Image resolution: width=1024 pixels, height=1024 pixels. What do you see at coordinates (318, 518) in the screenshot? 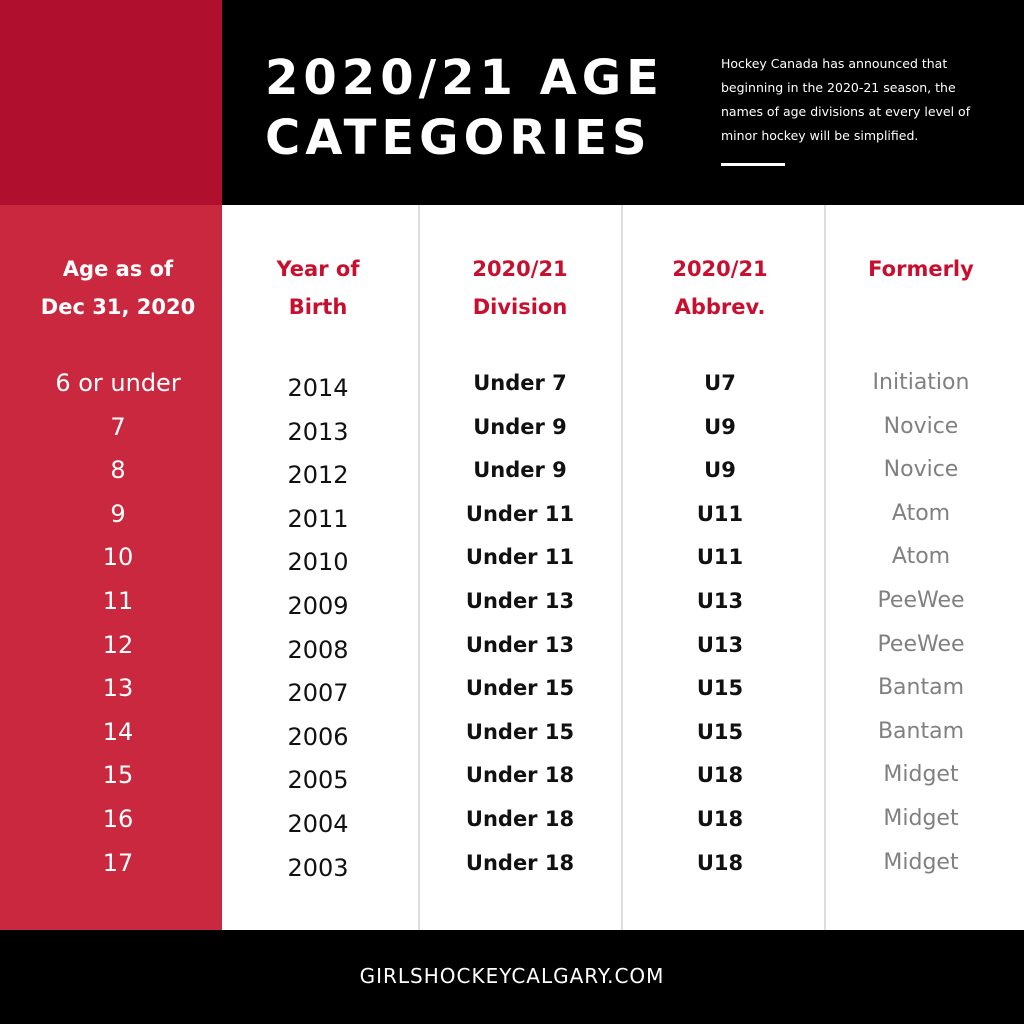
I see `cell: 2011` at bounding box center [318, 518].